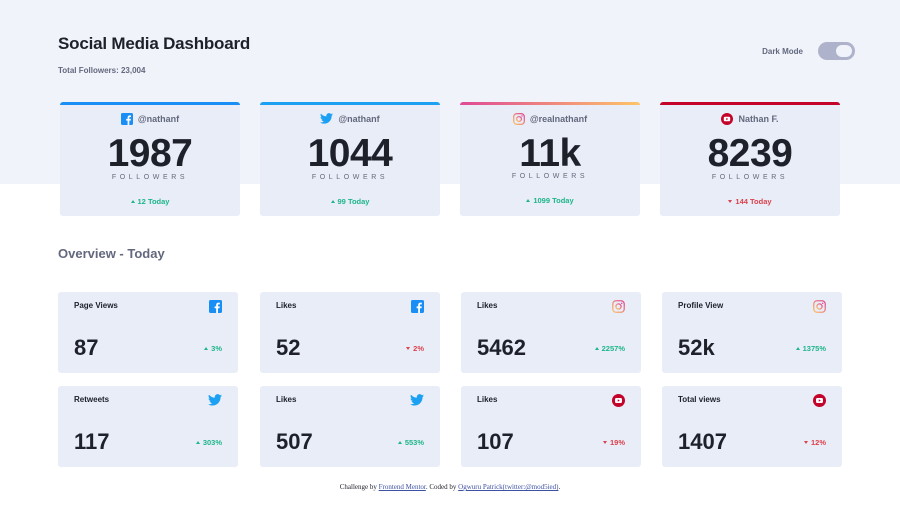 This screenshot has width=900, height=514. Describe the element at coordinates (350, 159) in the screenshot. I see `card-twitter: @nathanf 1044 FOLLOWERS 99 Today` at that location.